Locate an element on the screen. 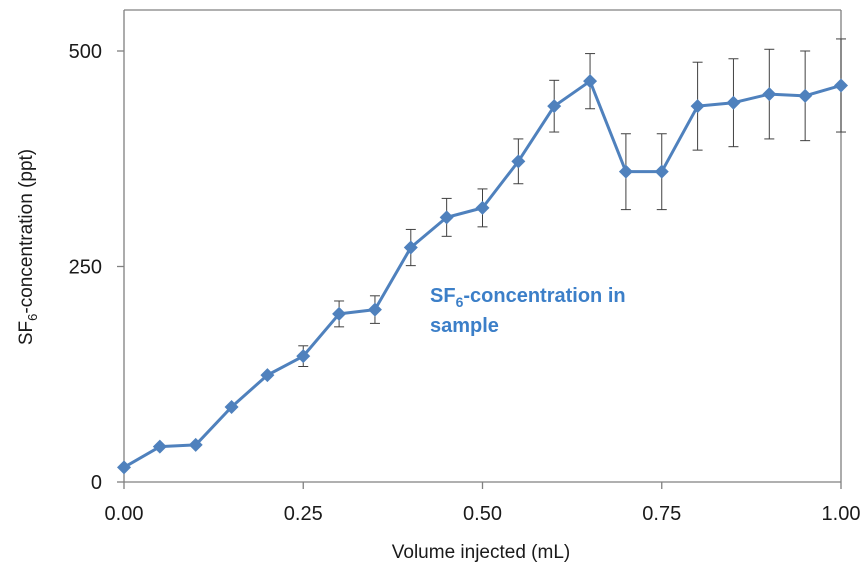 Image resolution: width=866 pixels, height=566 pixels. y-axis-title-subscript: 6 is located at coordinates (32, 317).